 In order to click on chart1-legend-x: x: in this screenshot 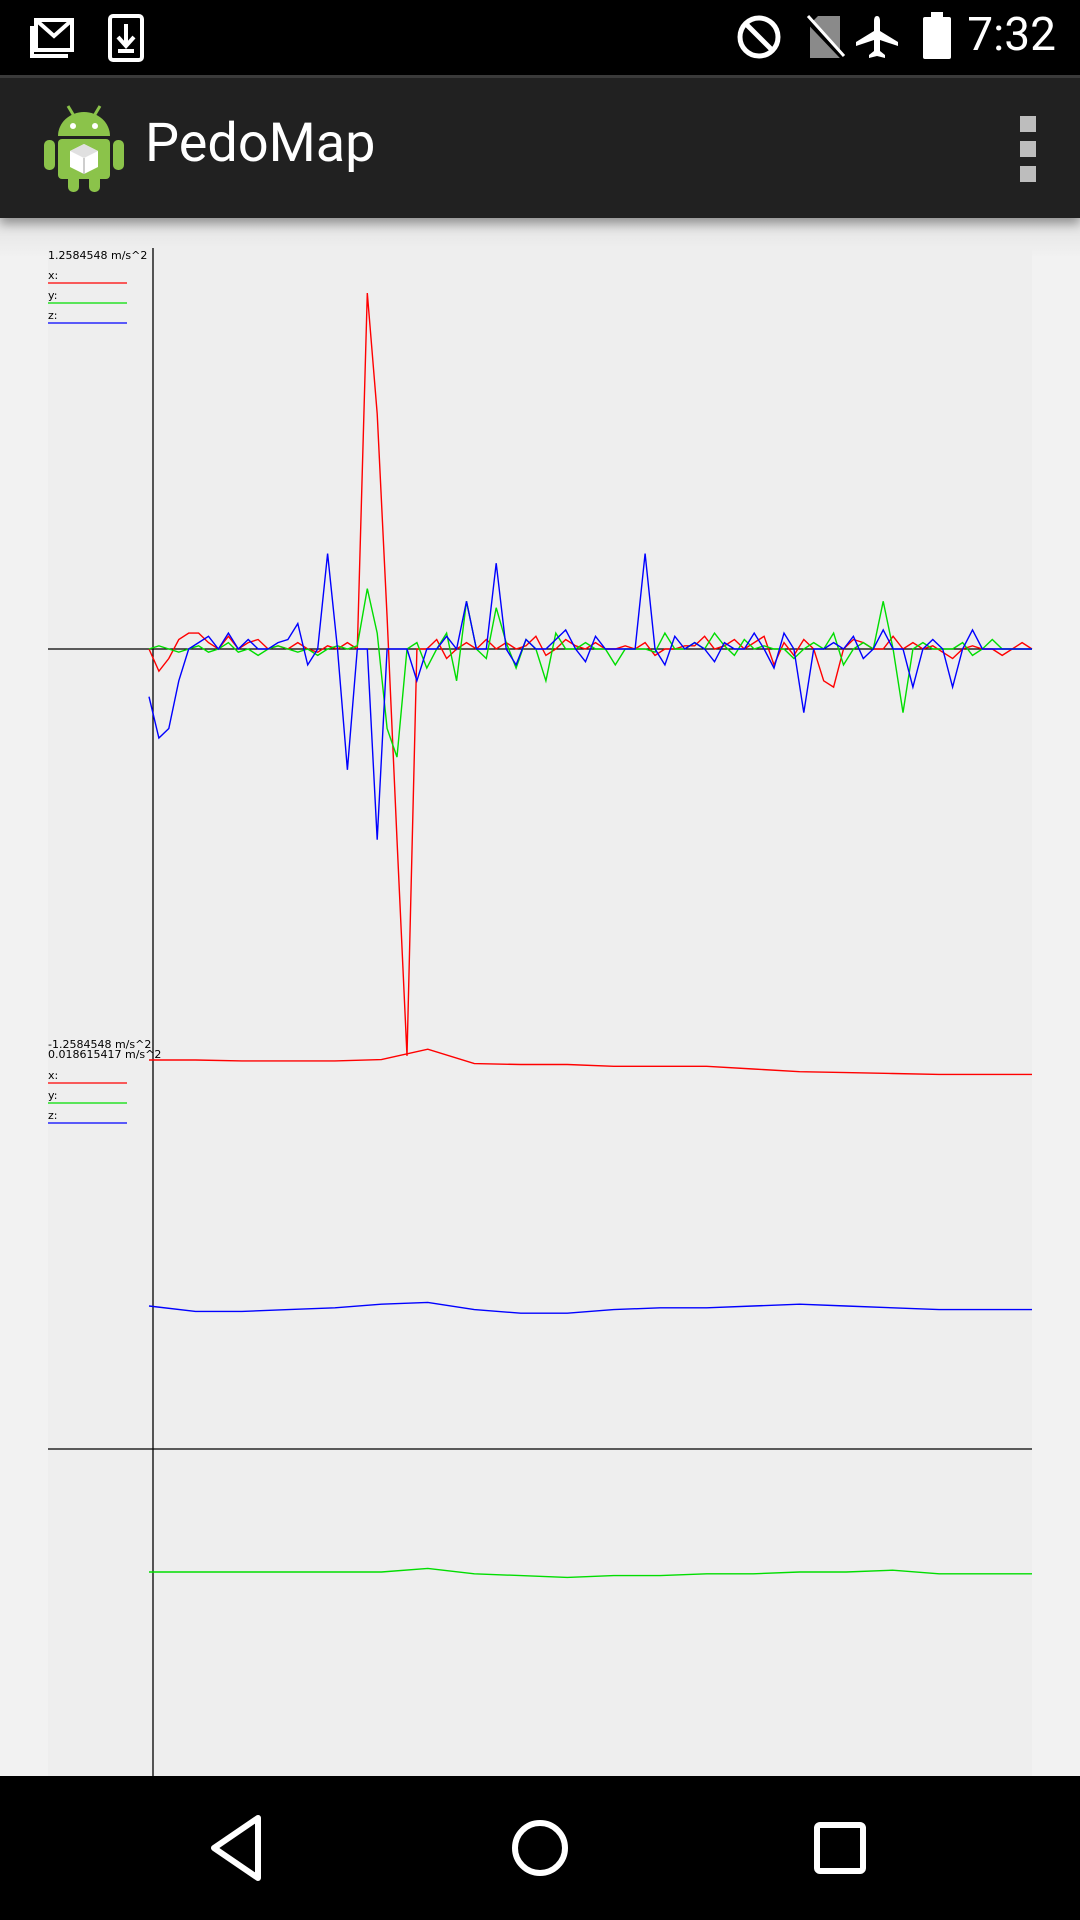, I will do `click(53, 275)`.